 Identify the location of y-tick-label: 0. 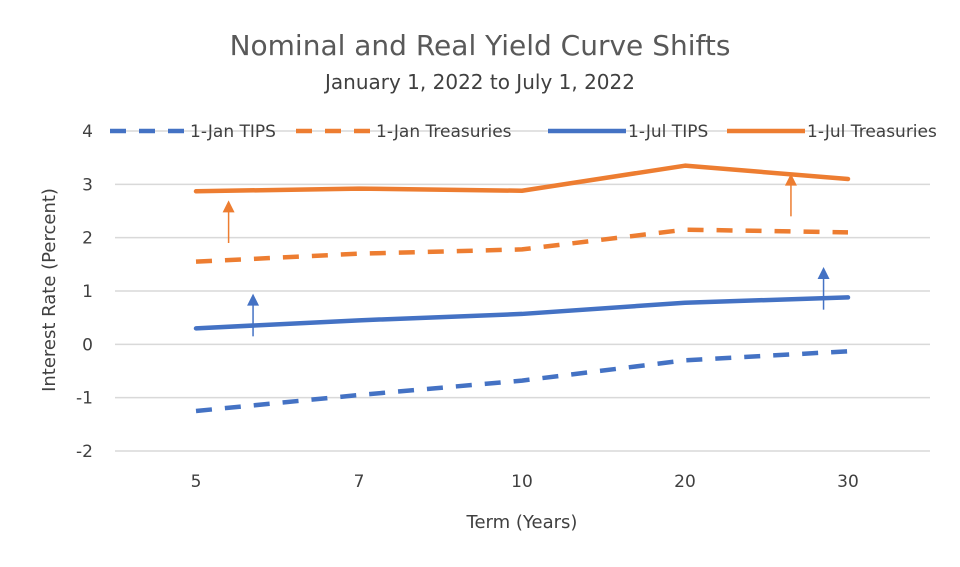
(87, 345).